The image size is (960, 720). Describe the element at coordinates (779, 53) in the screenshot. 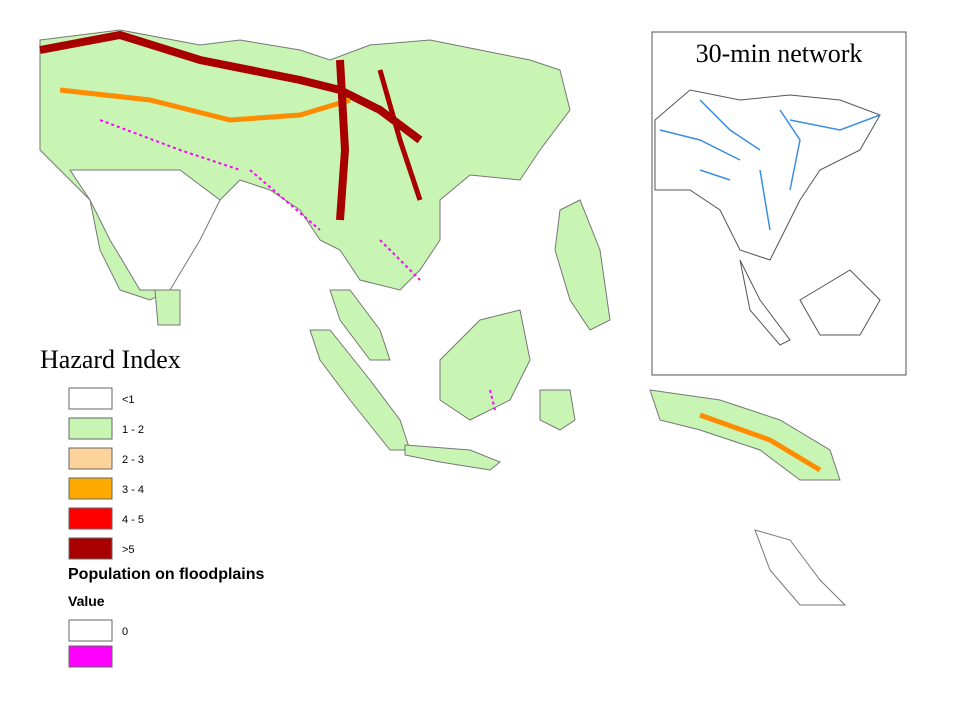

I see `inset-title: 30-min network` at that location.